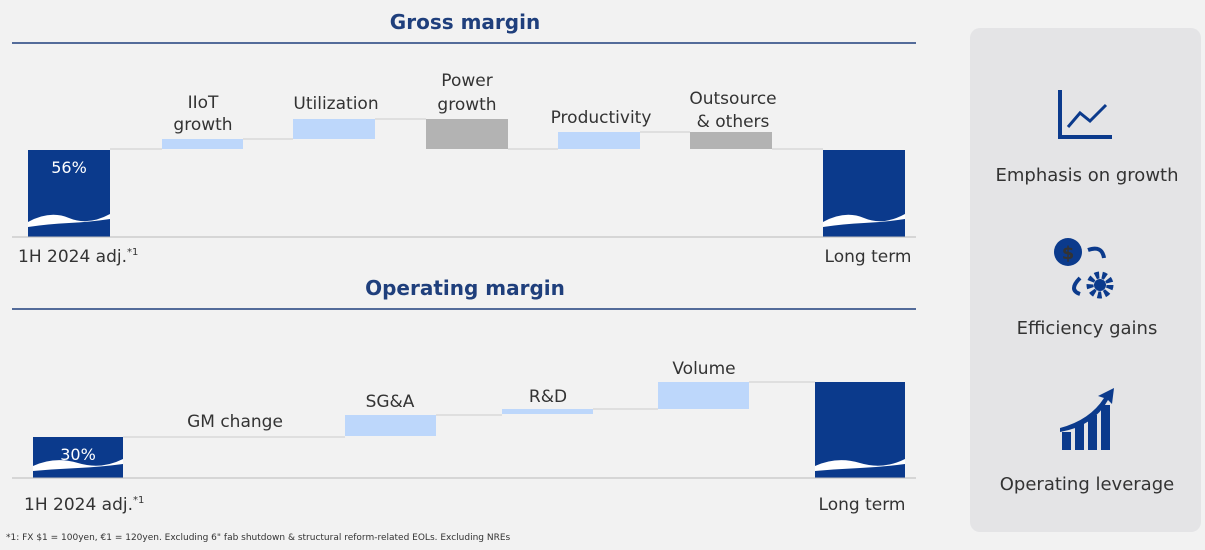 The width and height of the screenshot is (1205, 550). What do you see at coordinates (203, 103) in the screenshot?
I see `step-label: IIoT` at bounding box center [203, 103].